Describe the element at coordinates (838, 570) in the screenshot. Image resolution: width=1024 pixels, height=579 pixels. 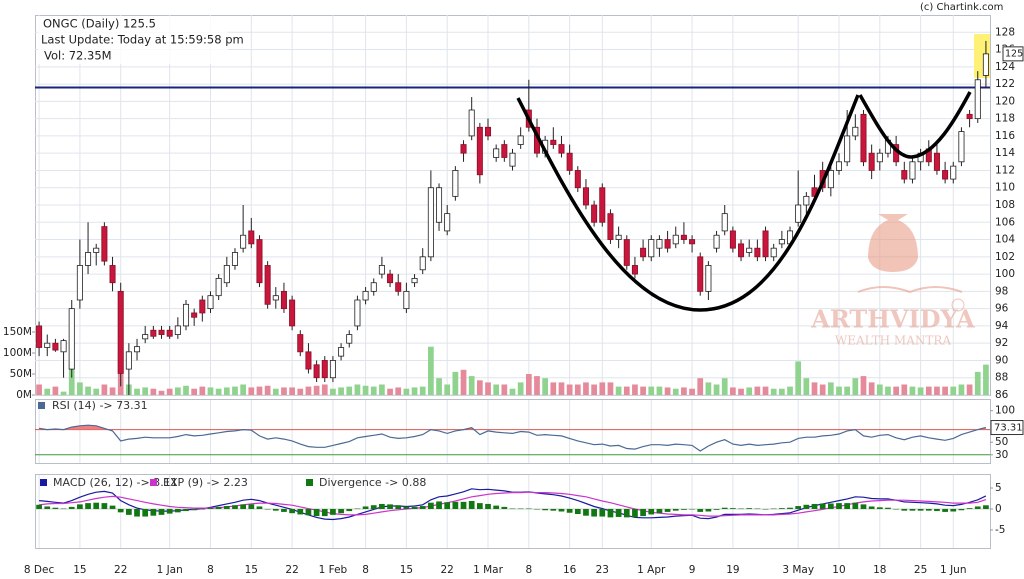
I see `x-tick-label: 10` at that location.